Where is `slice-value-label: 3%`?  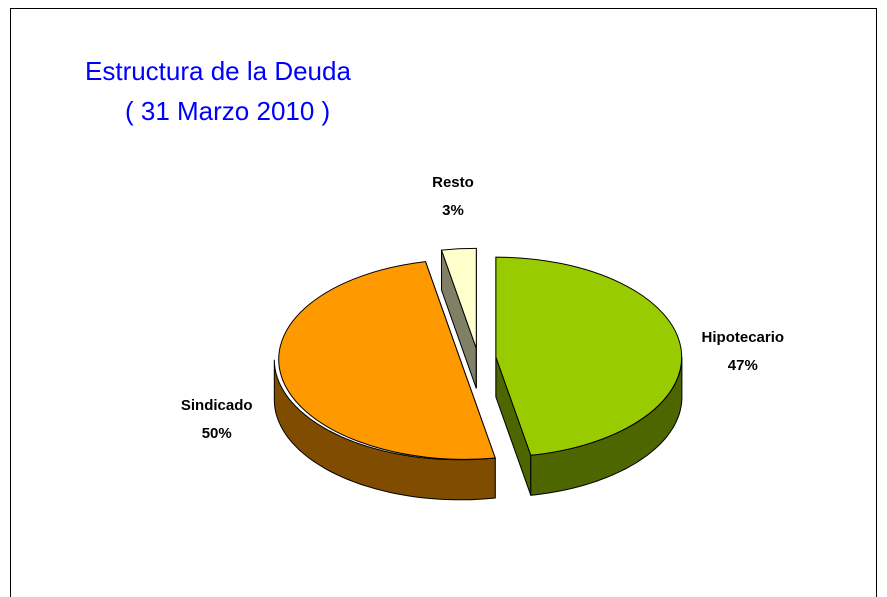
slice-value-label: 3% is located at coordinates (453, 210).